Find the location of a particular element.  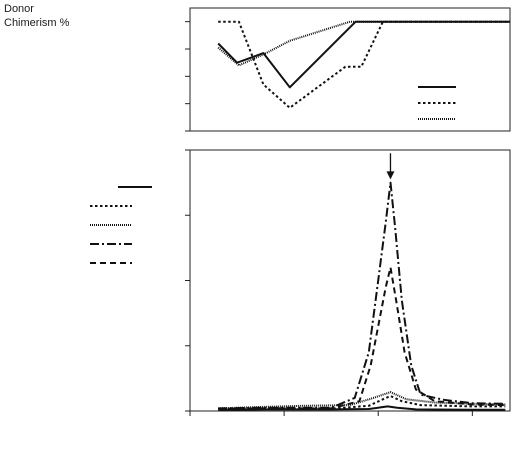

chimerism-axis-label-line: Chimerism % is located at coordinates (37, 23).